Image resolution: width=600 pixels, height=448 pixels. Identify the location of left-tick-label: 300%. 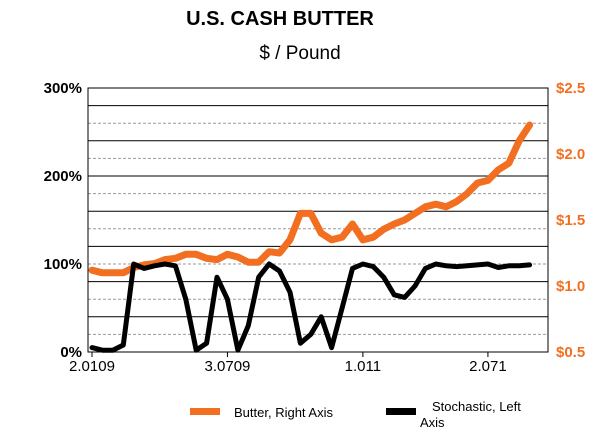
(63, 88).